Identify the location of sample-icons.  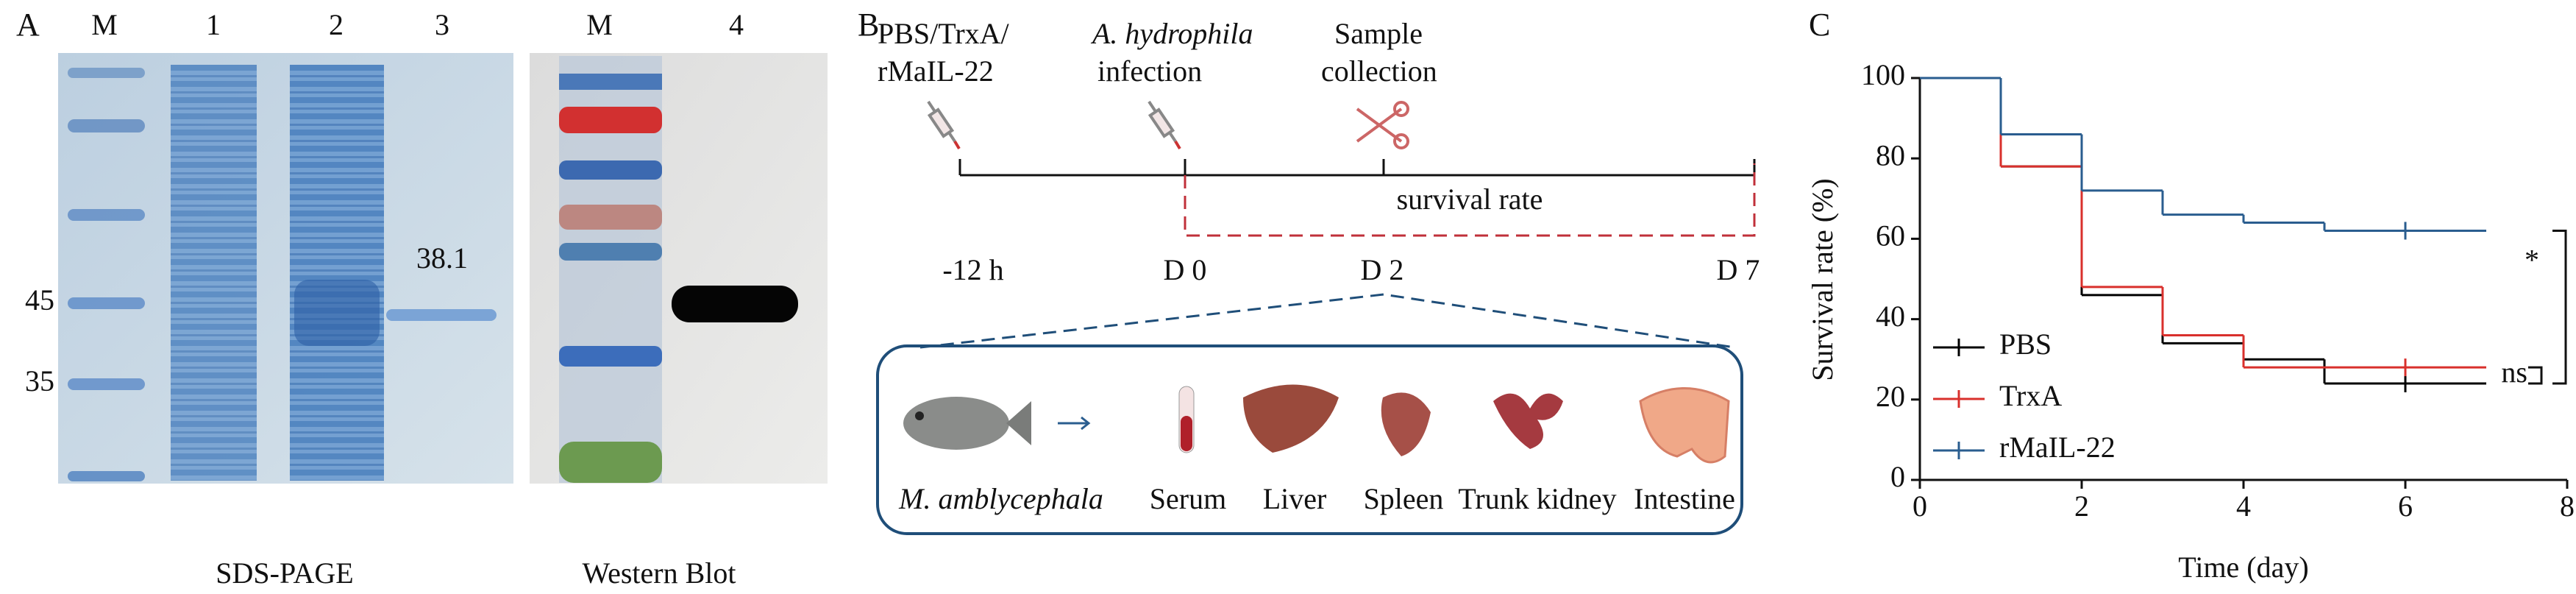
(1316, 424).